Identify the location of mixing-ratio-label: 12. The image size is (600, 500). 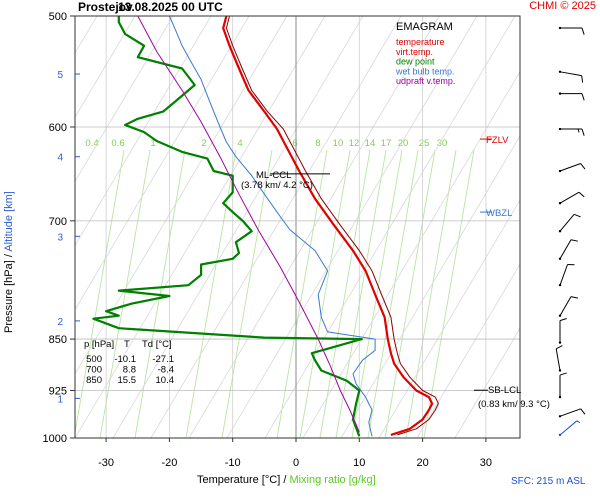
(354, 143).